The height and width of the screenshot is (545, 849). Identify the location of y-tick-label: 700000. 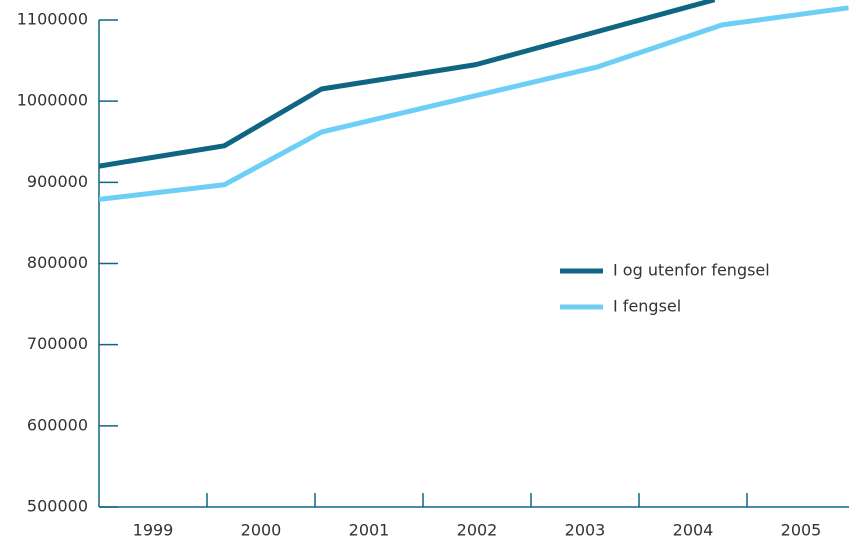
(57, 343).